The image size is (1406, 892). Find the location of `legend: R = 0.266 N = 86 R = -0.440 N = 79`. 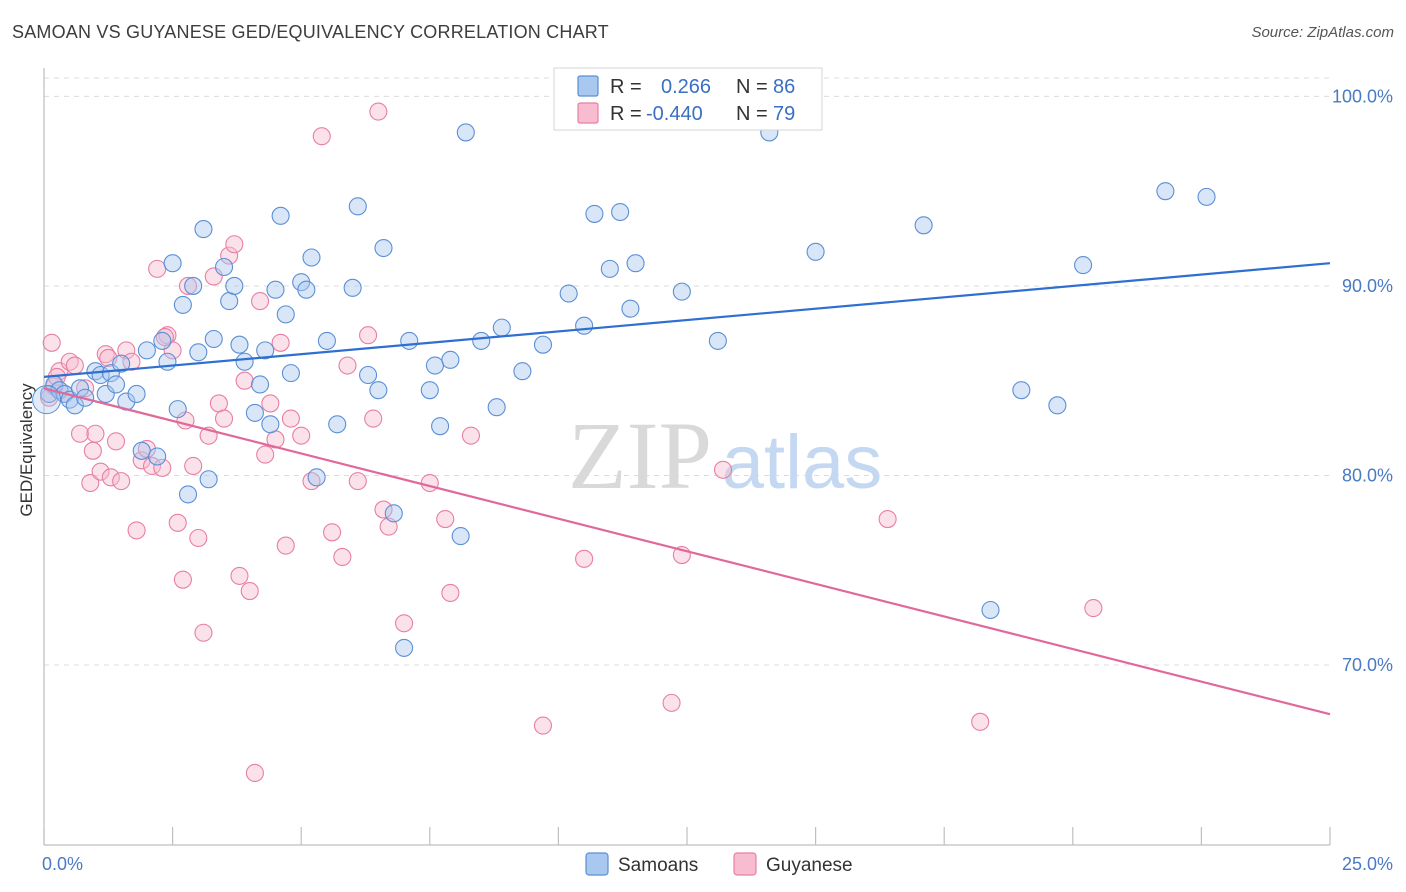

legend: R = 0.266 N = 86 R = -0.440 N = 79 is located at coordinates (688, 99).